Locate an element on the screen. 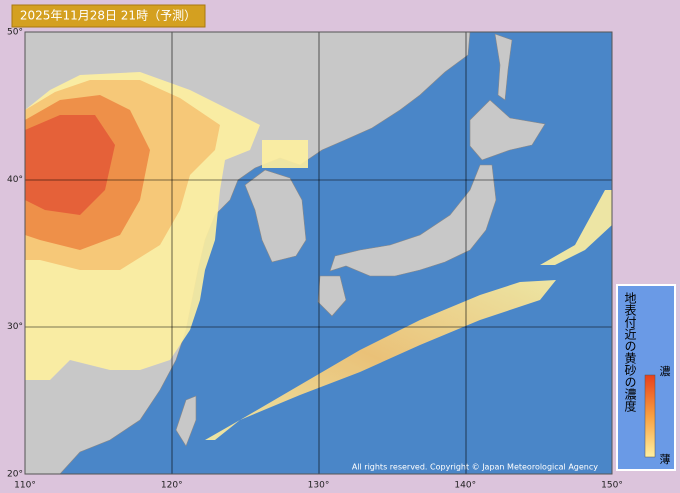 This screenshot has width=680, height=493. legend-colorbar is located at coordinates (650, 416).